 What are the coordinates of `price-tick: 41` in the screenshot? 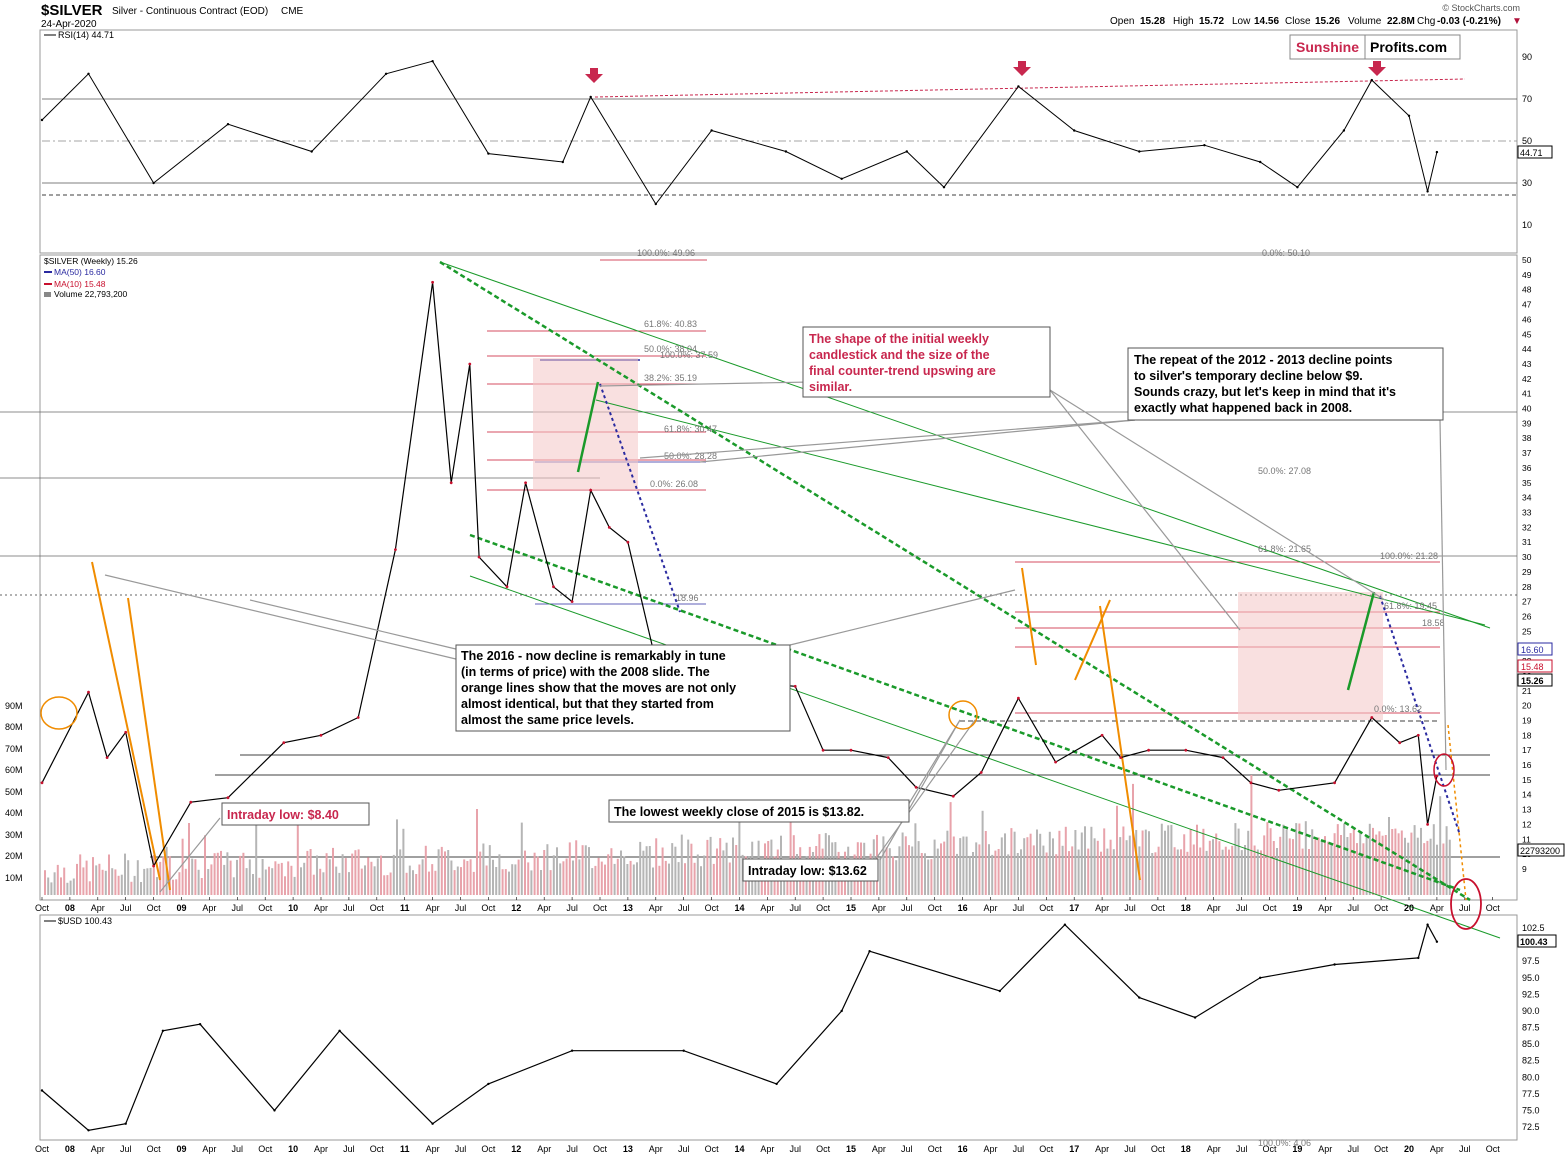 It's located at (1527, 394).